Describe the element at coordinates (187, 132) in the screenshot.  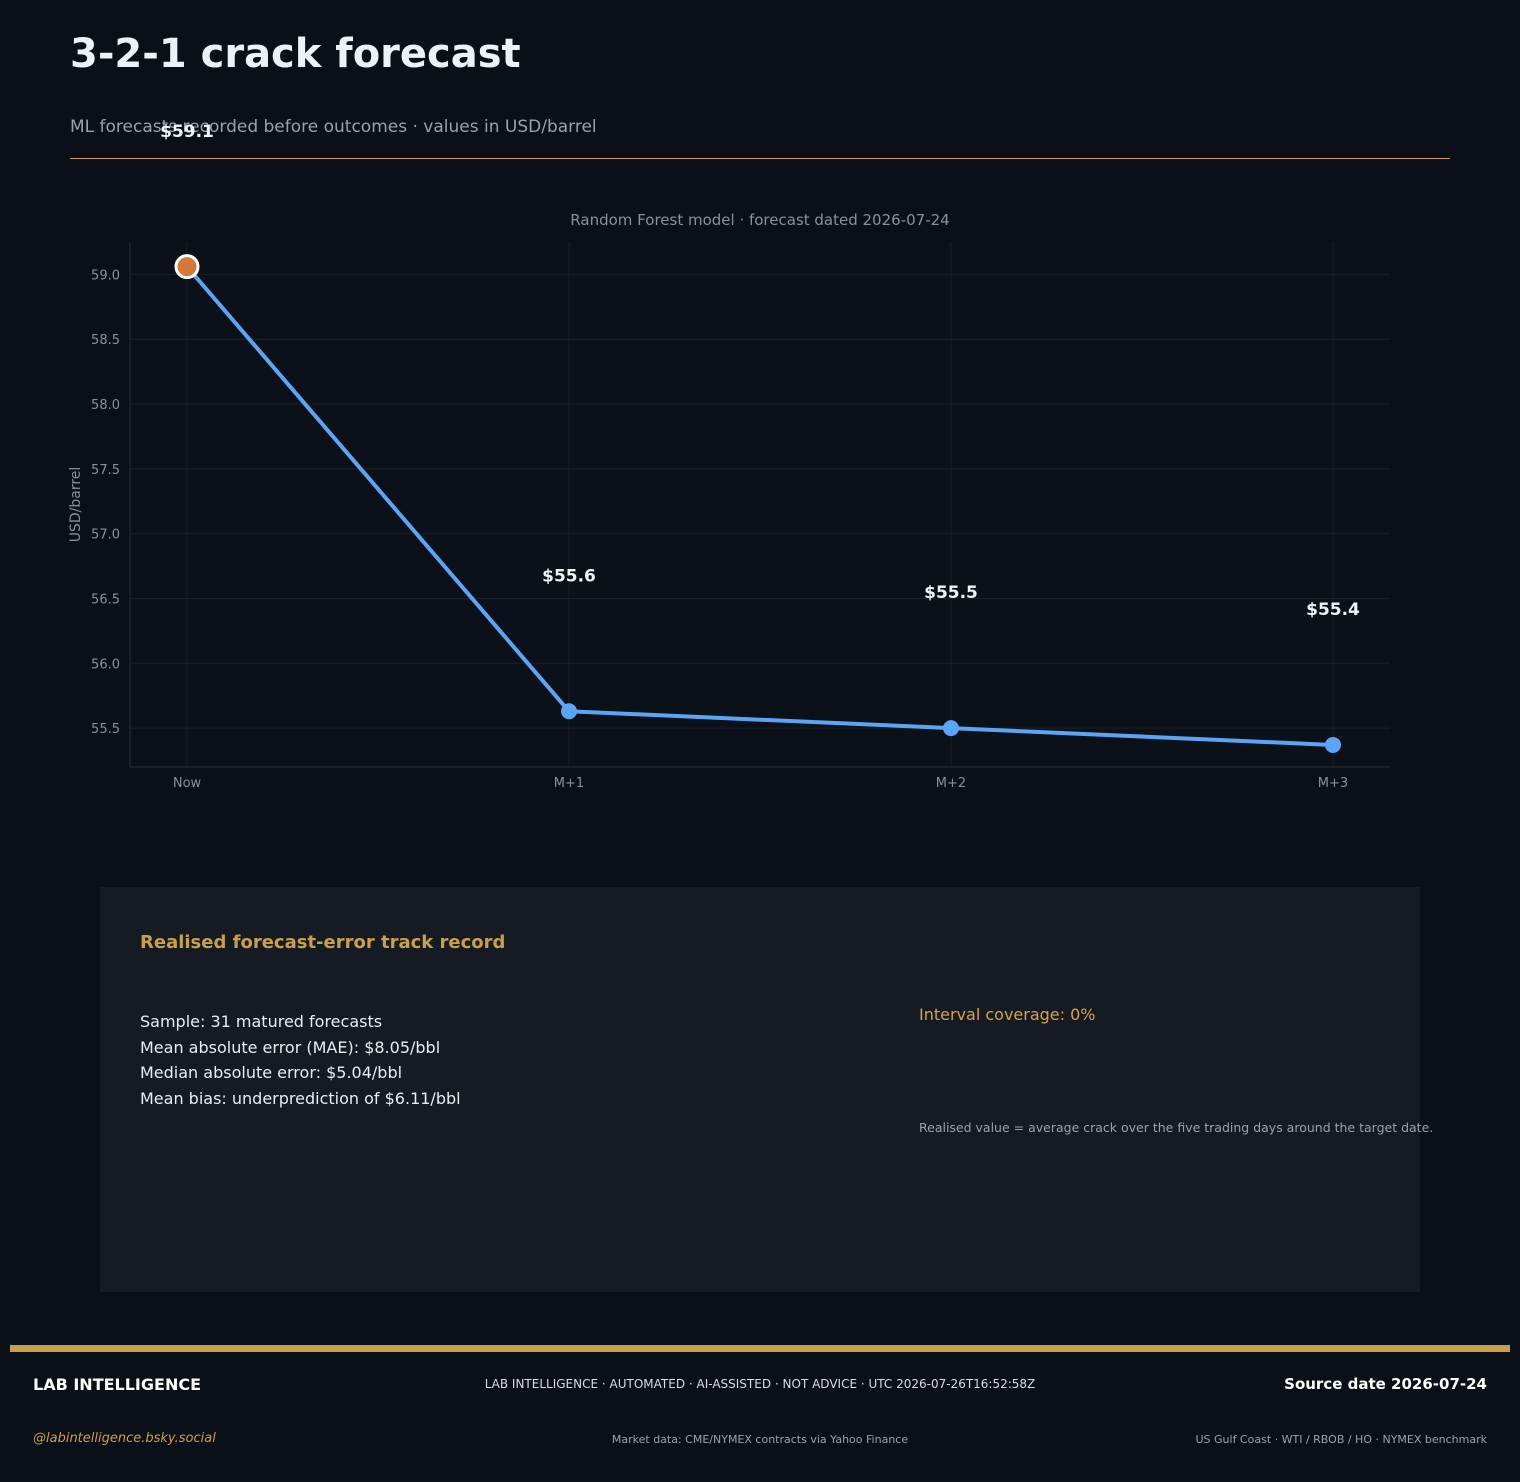
I see `data-label: $59.1` at that location.